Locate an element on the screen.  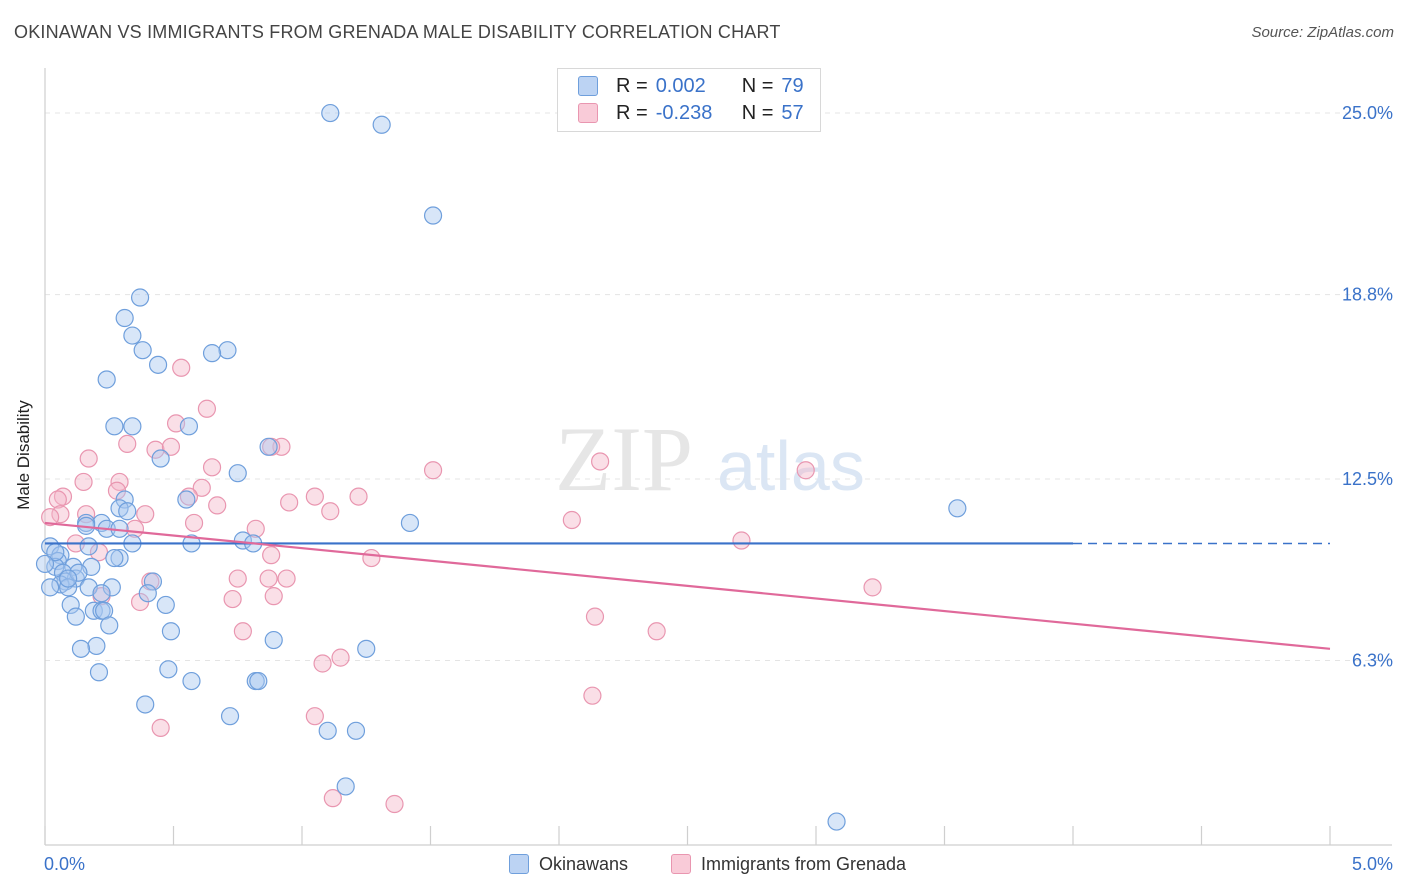
grenada-trend-line is located at coordinates (687, 585).